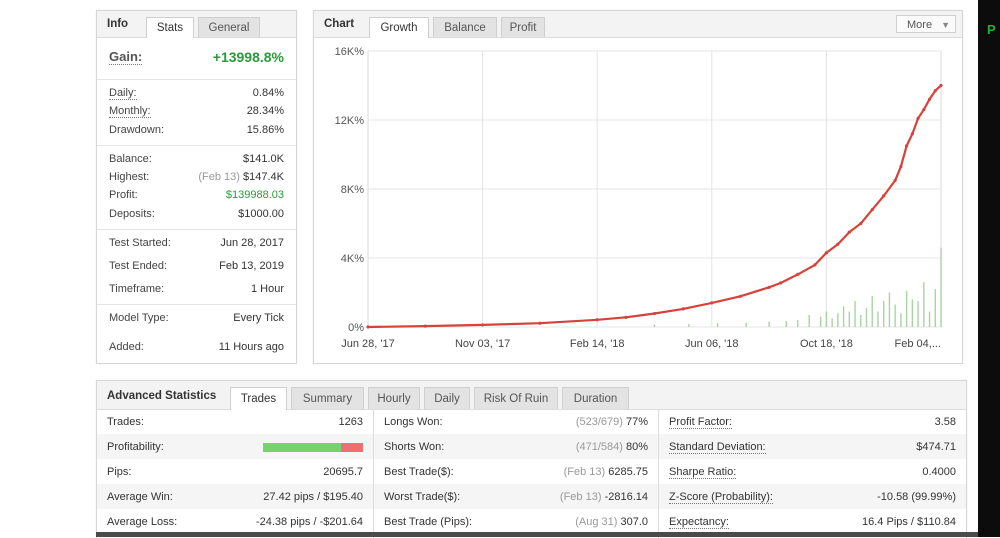 The width and height of the screenshot is (1000, 538). What do you see at coordinates (130, 159) in the screenshot?
I see `balance-label: Balance:` at bounding box center [130, 159].